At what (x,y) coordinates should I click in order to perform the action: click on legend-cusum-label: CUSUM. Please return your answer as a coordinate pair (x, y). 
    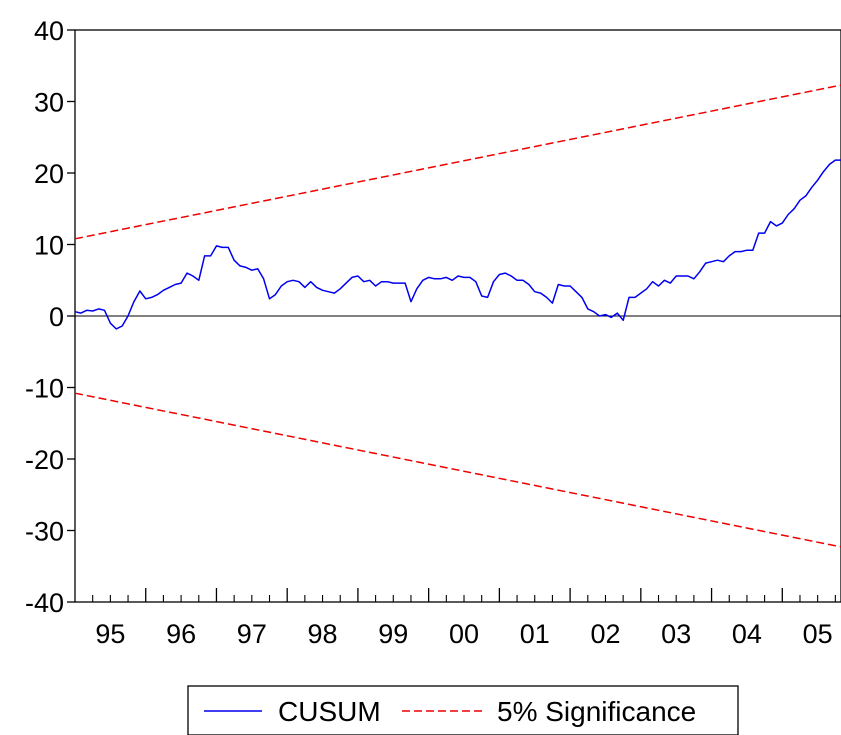
    Looking at the image, I should click on (329, 711).